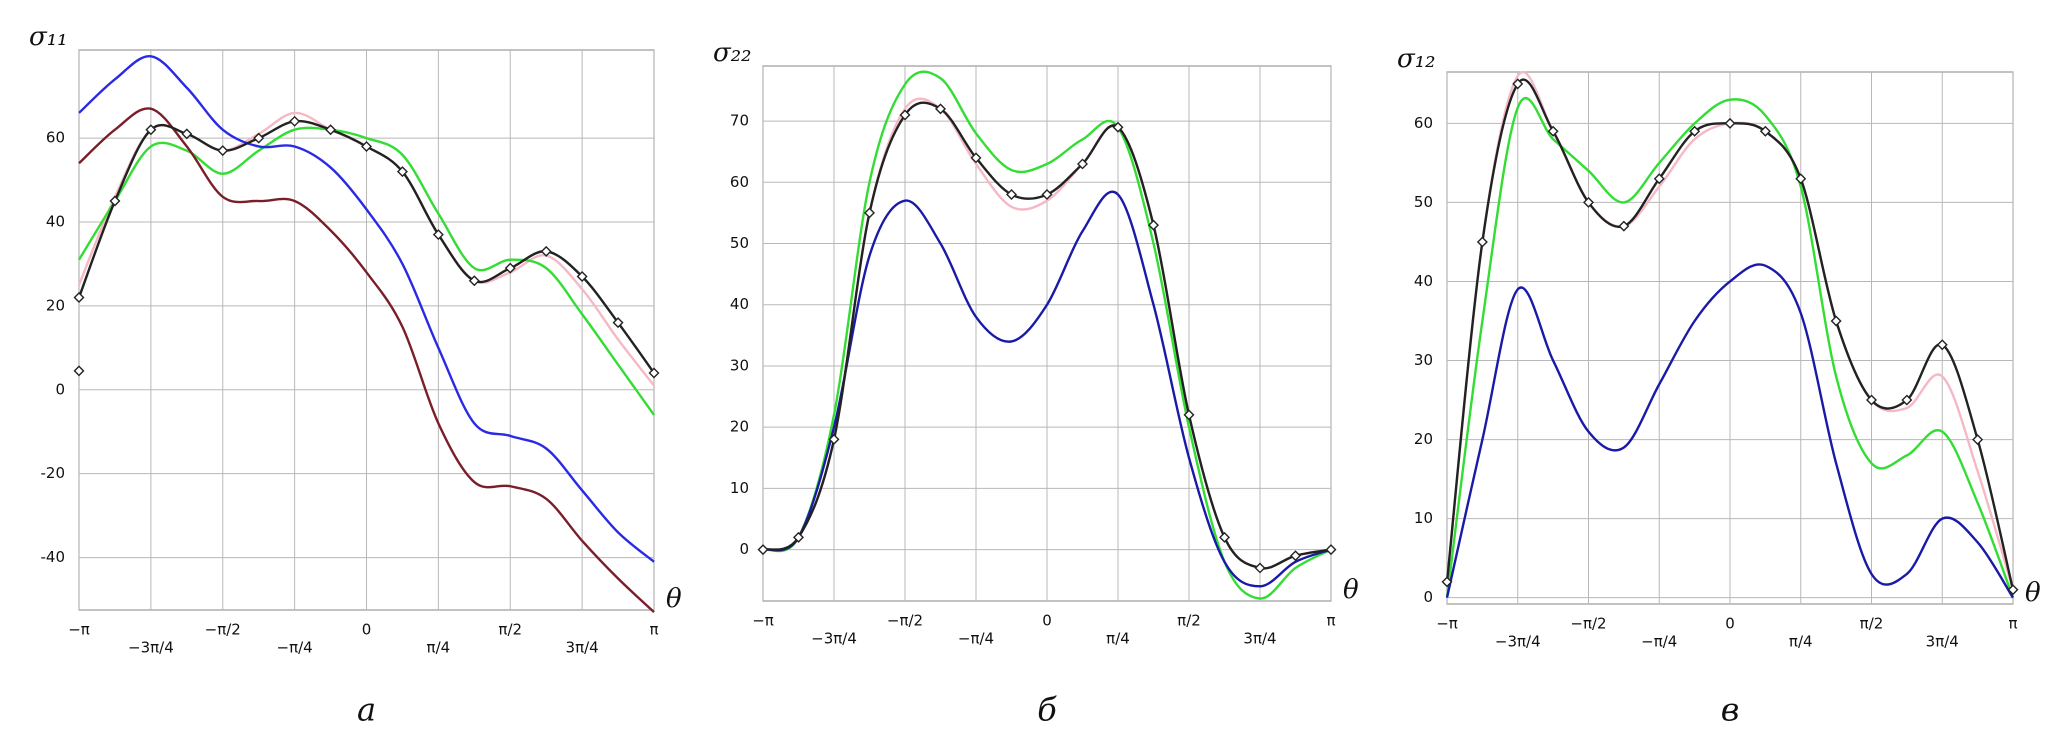  Describe the element at coordinates (739, 121) in the screenshot. I see `y-tick-label: 70` at that location.